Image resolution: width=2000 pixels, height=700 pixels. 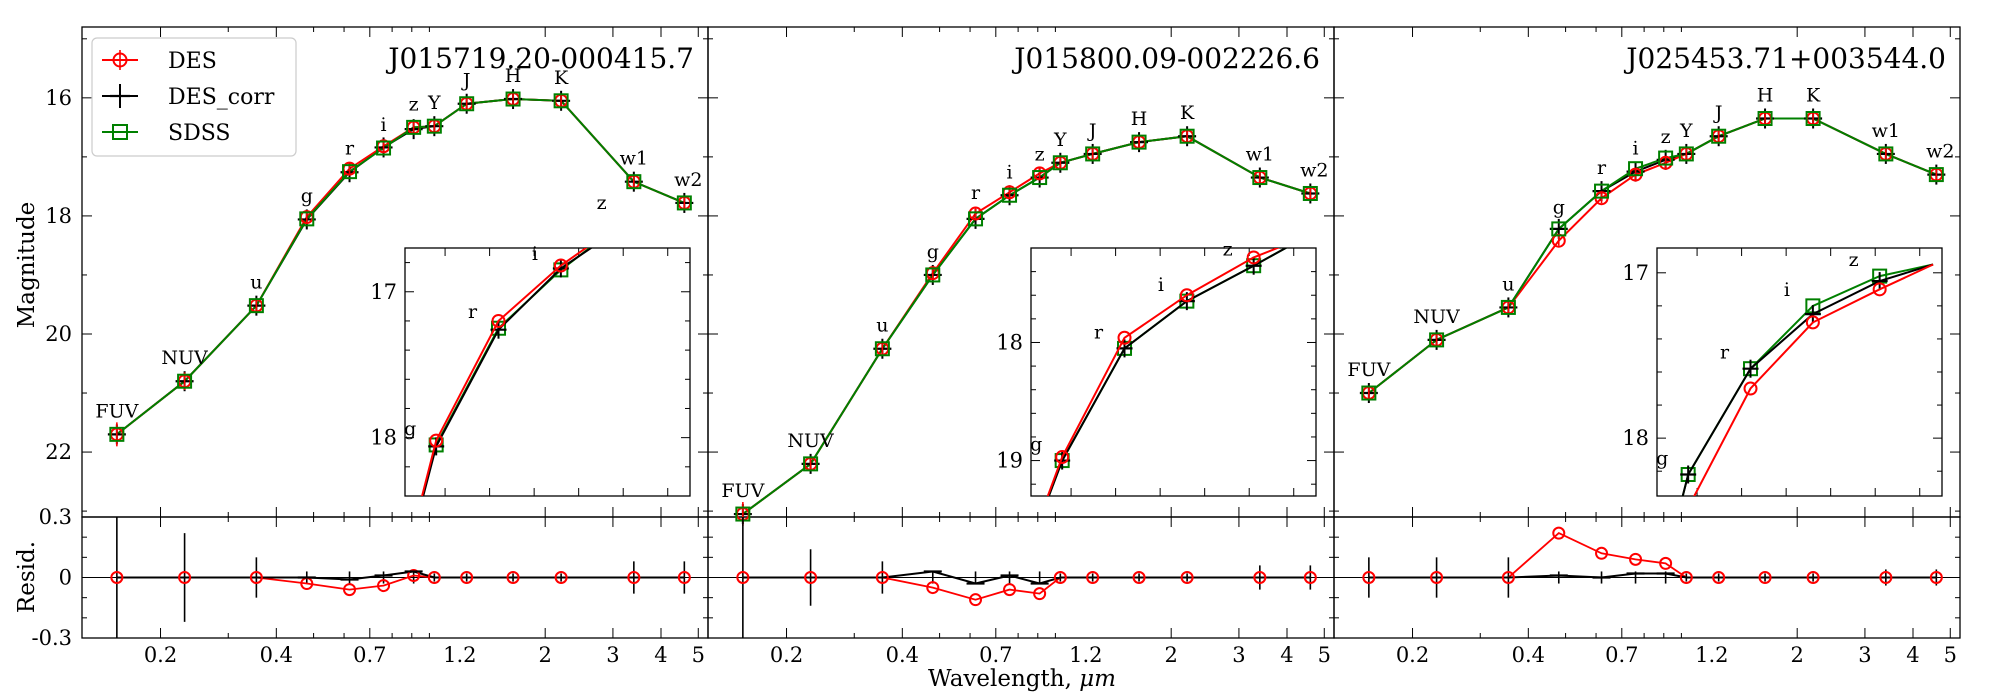 I want to click on x-tick-label: 0.4, so click(x=902, y=655).